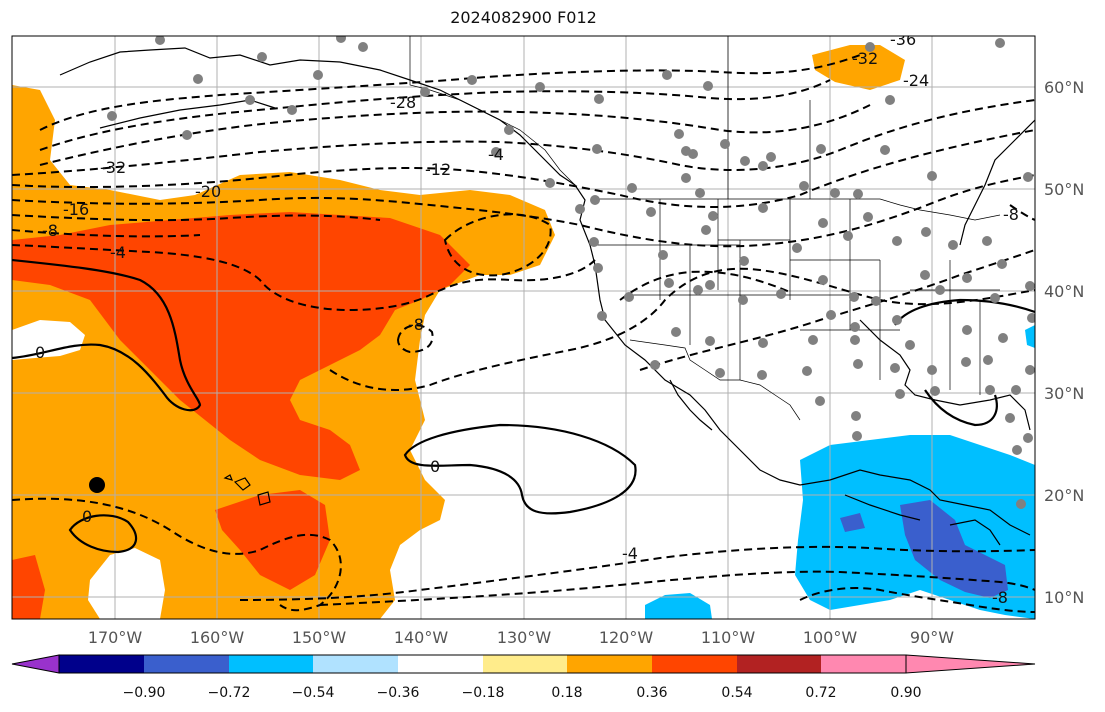 The image size is (1105, 712). What do you see at coordinates (820, 693) in the screenshot?
I see `colorbar-tick-label: 0.72` at bounding box center [820, 693].